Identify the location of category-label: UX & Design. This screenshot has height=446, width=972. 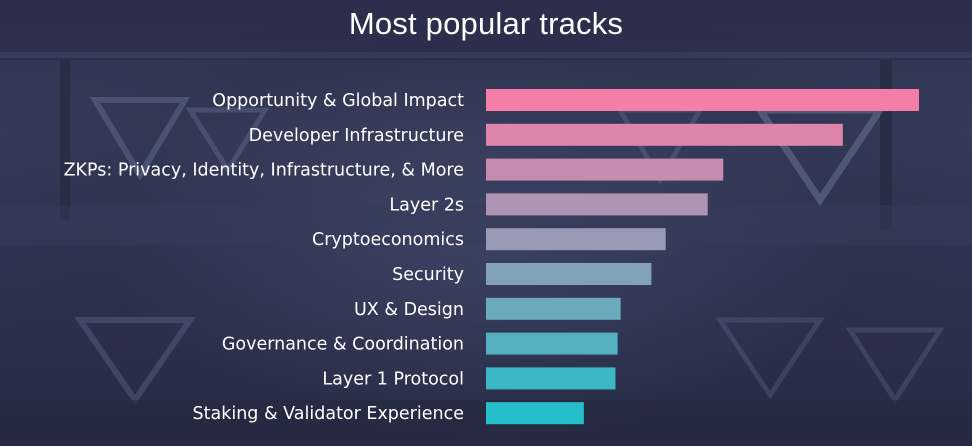
(409, 310).